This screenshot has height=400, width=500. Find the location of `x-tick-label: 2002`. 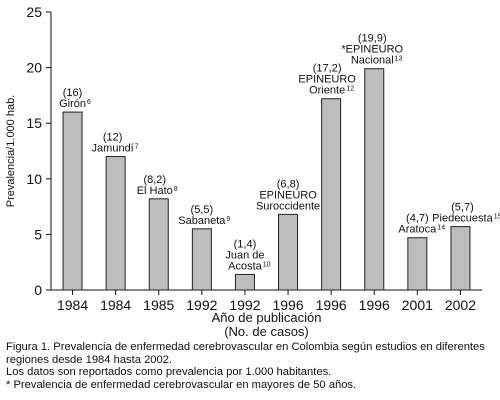

x-tick-label: 2002 is located at coordinates (460, 305).